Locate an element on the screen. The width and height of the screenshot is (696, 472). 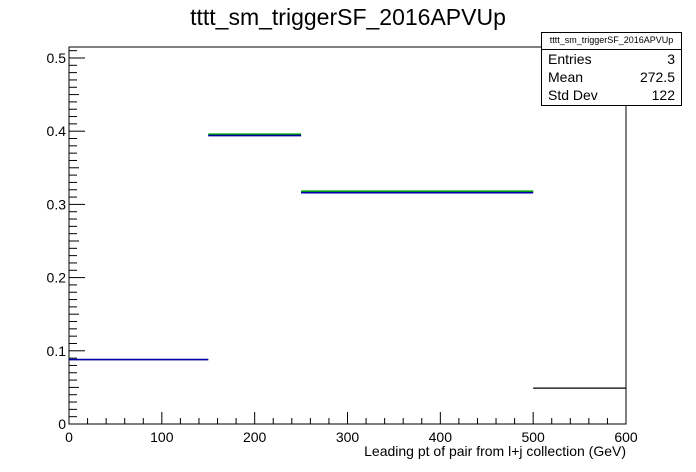
y-tick-label: 0.5 is located at coordinates (57, 58).